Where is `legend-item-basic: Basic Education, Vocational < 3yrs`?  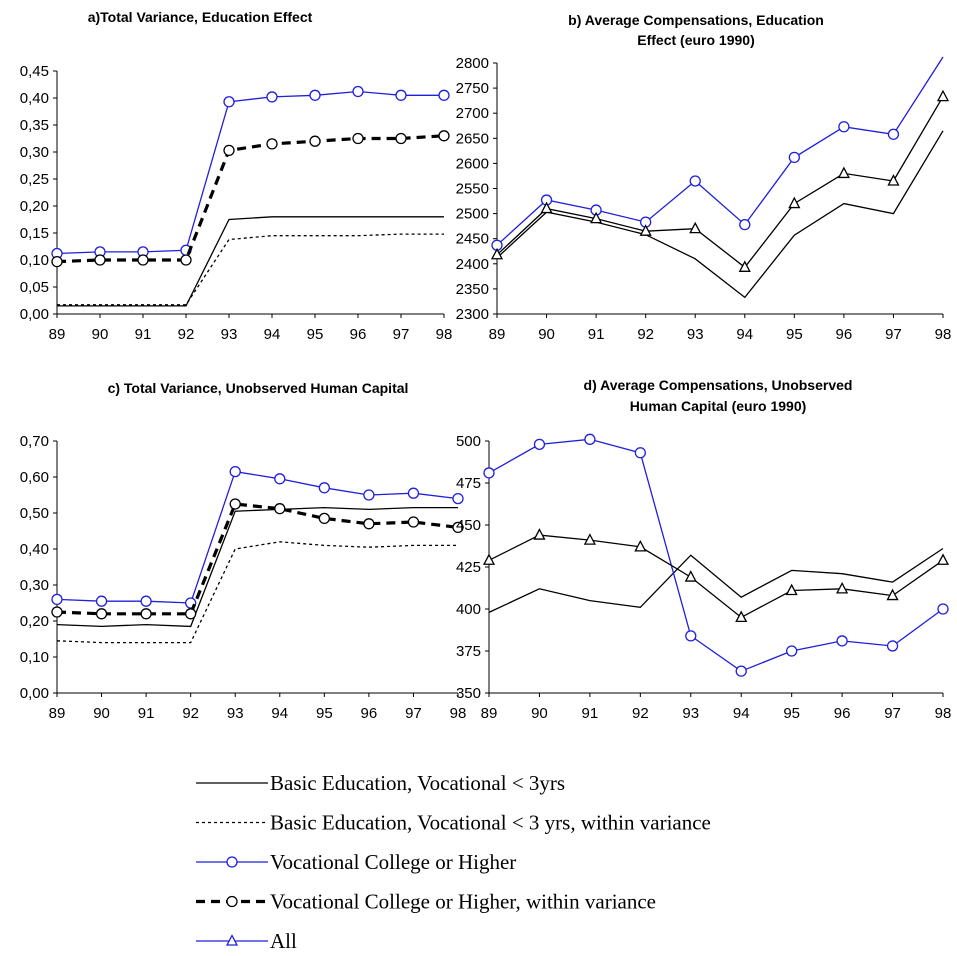 legend-item-basic: Basic Education, Vocational < 3yrs is located at coordinates (380, 783).